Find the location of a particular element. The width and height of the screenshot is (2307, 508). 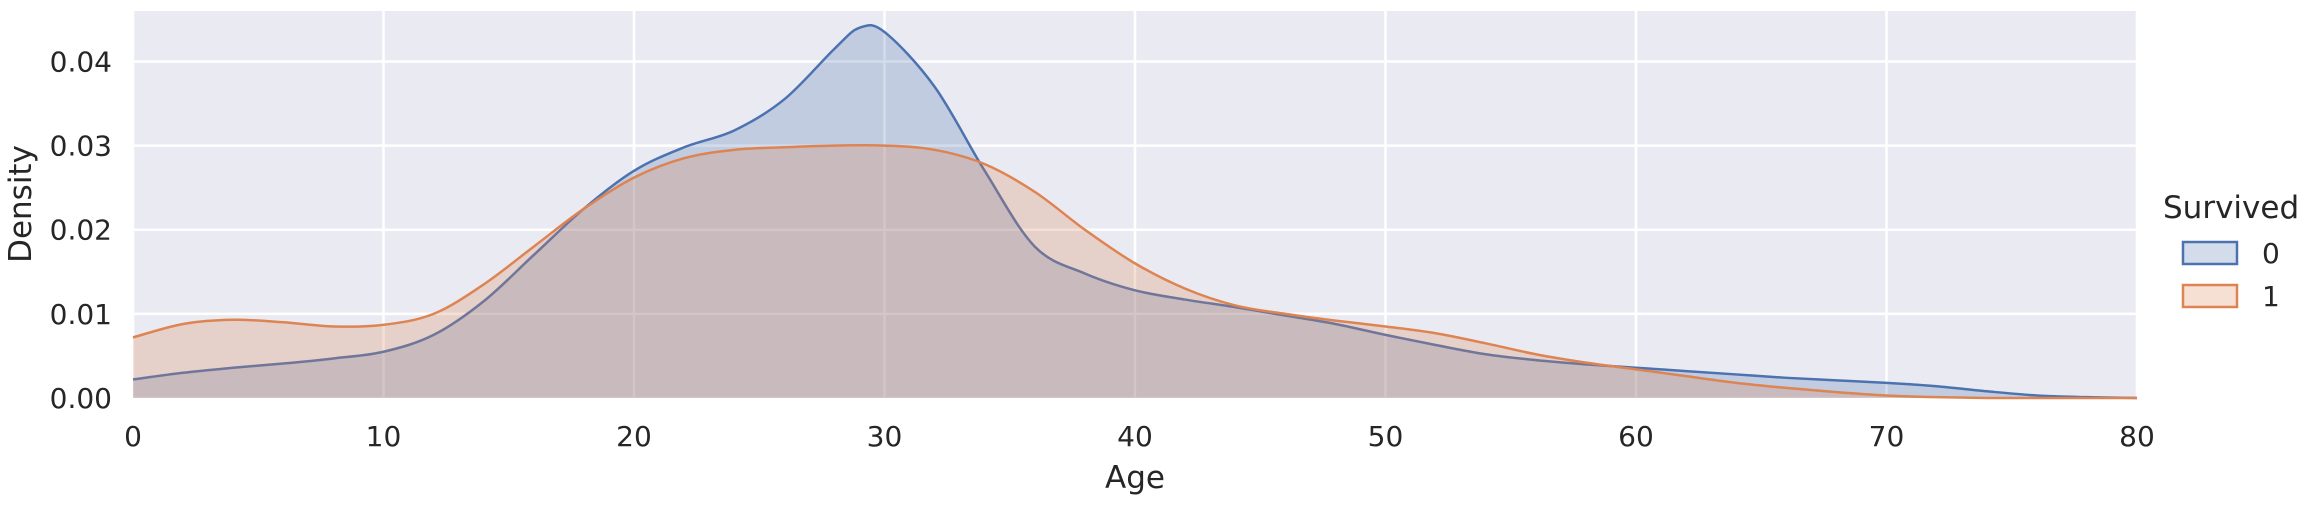

y-tick-label: 0.04 is located at coordinates (81, 61).